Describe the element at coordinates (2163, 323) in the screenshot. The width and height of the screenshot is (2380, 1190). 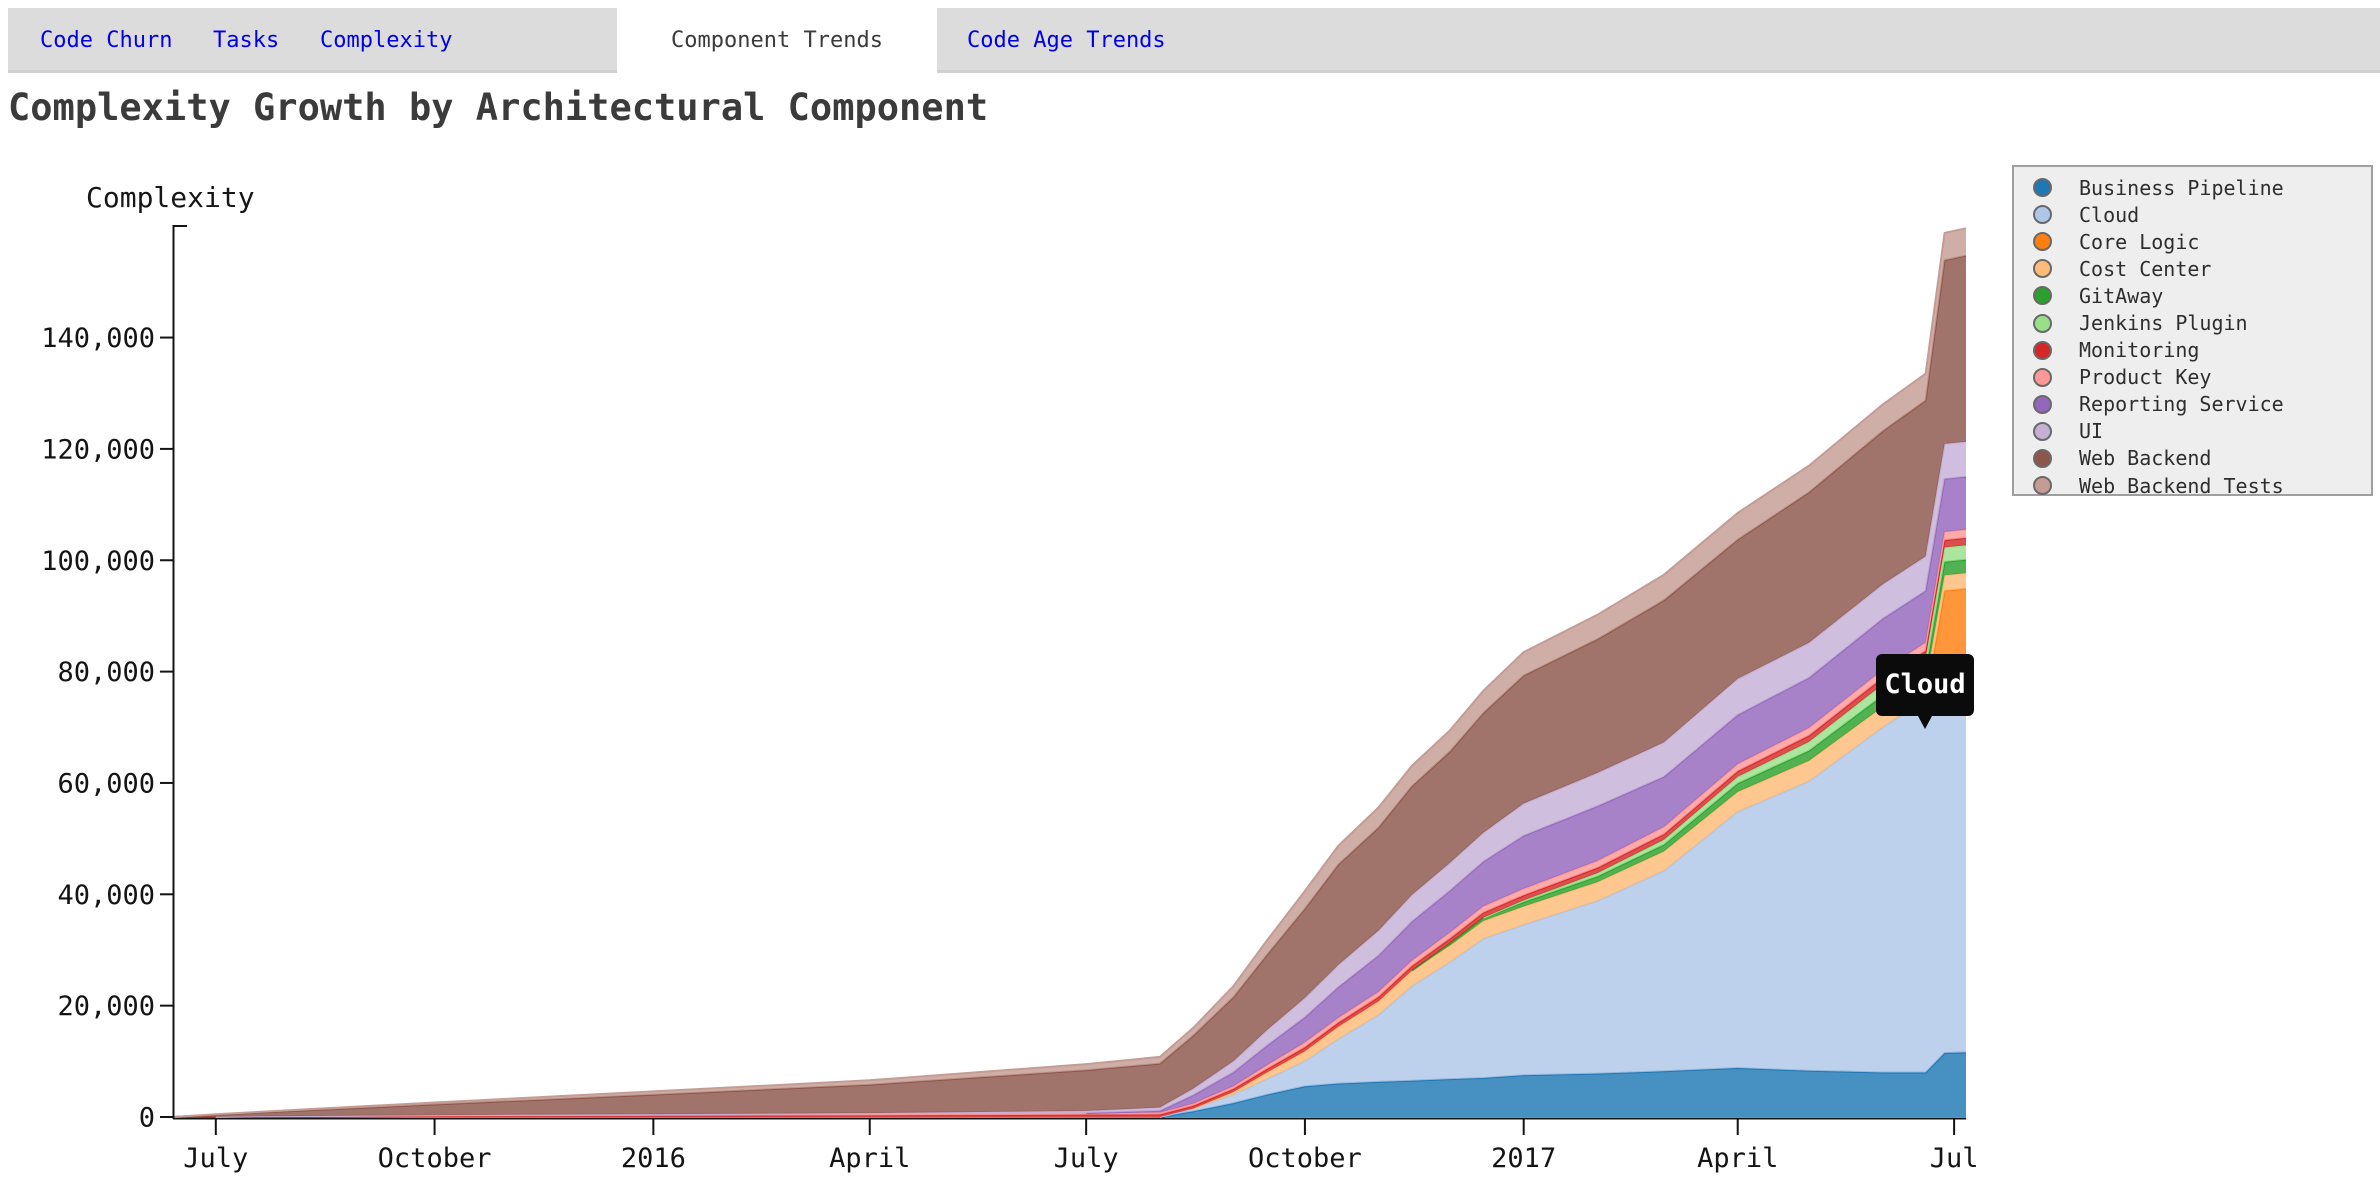
I see `legend-label: Jenkins Plugin` at that location.